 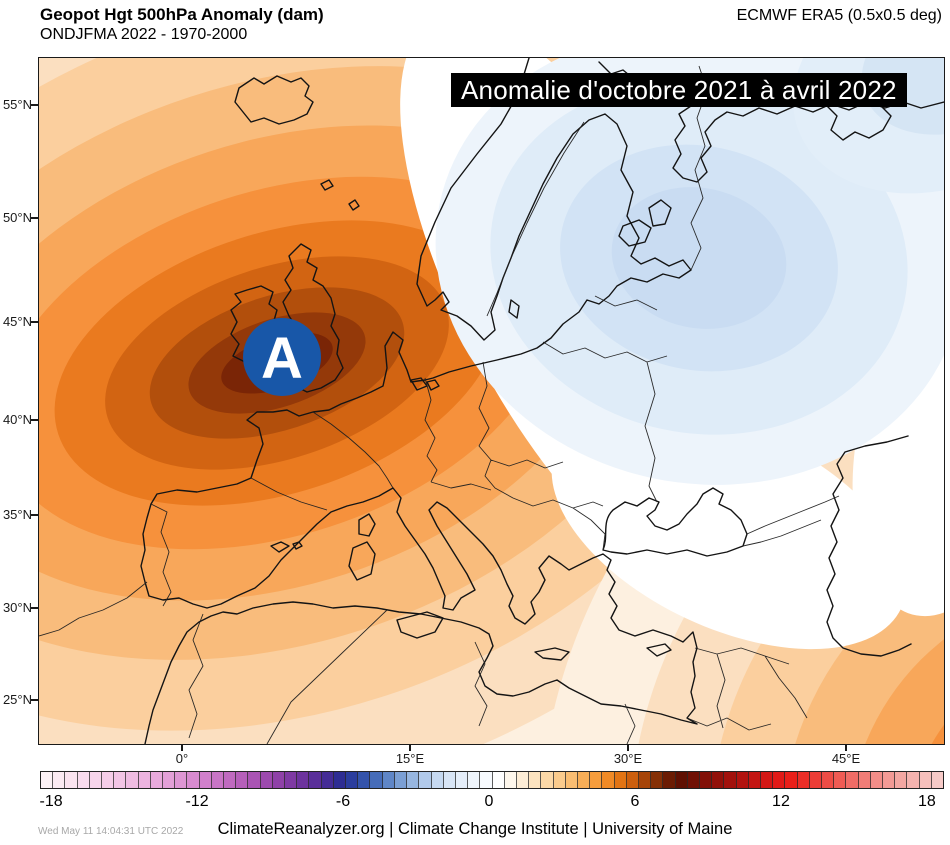 I want to click on anticyclone-marker: A, so click(x=282, y=357).